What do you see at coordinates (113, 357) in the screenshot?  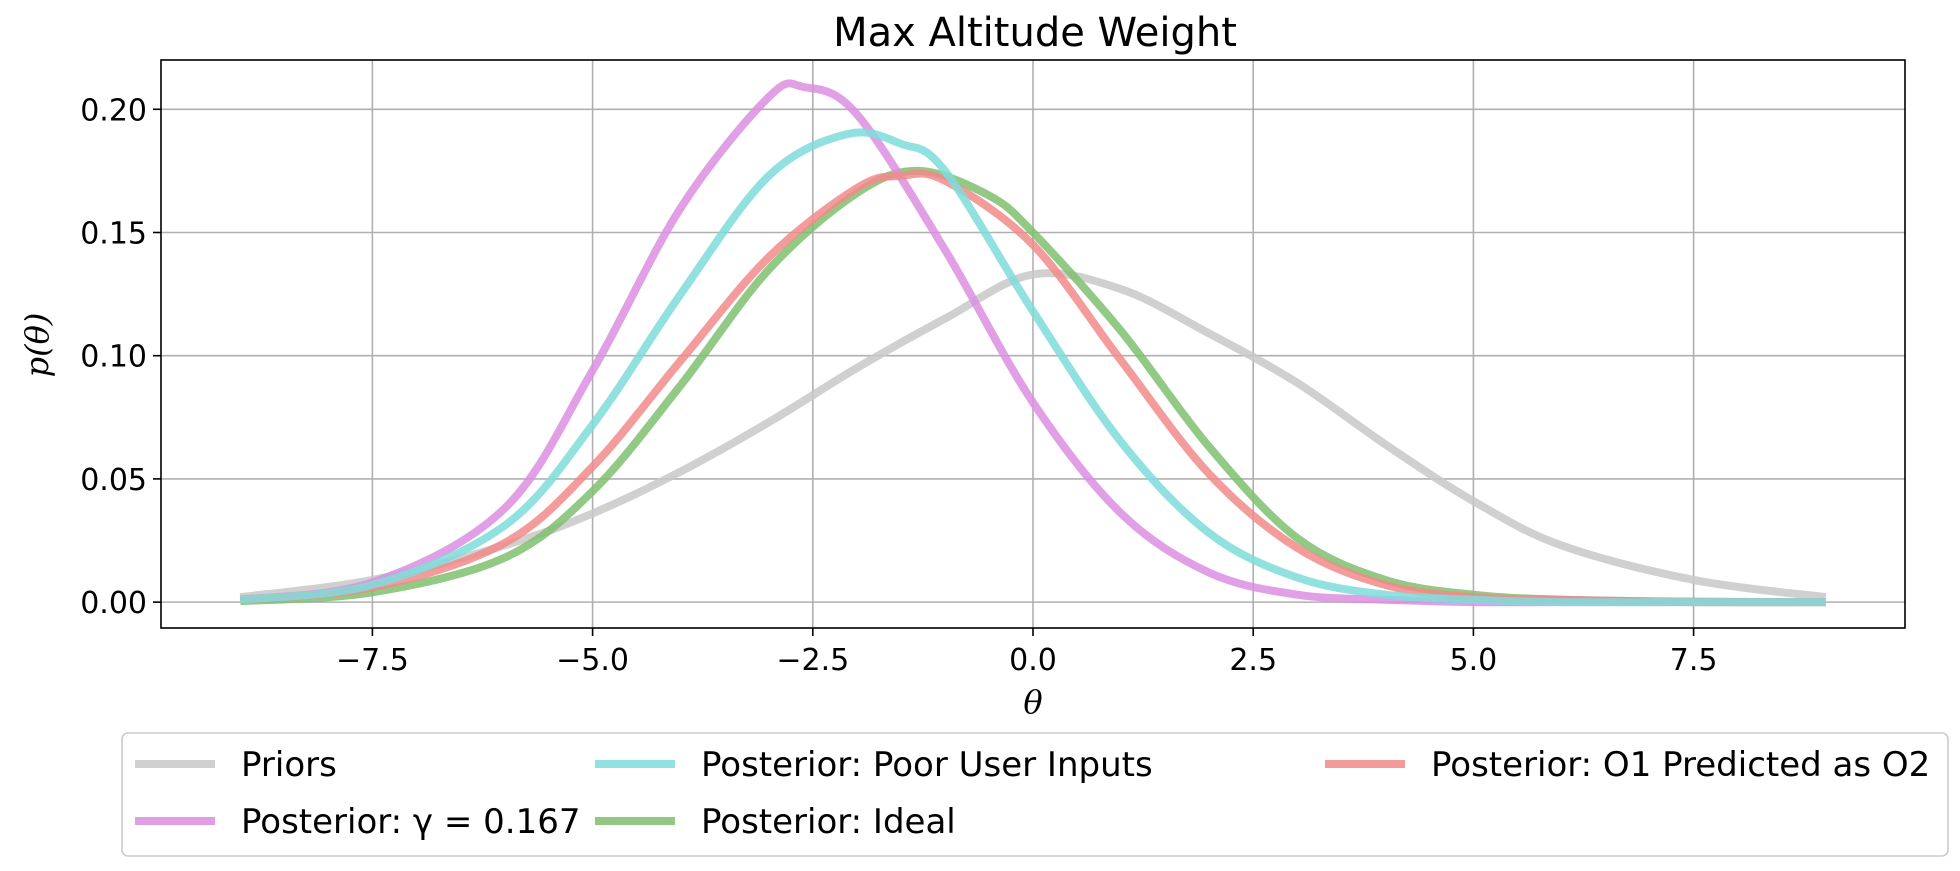 I see `y-tick-label: 0.10` at bounding box center [113, 357].